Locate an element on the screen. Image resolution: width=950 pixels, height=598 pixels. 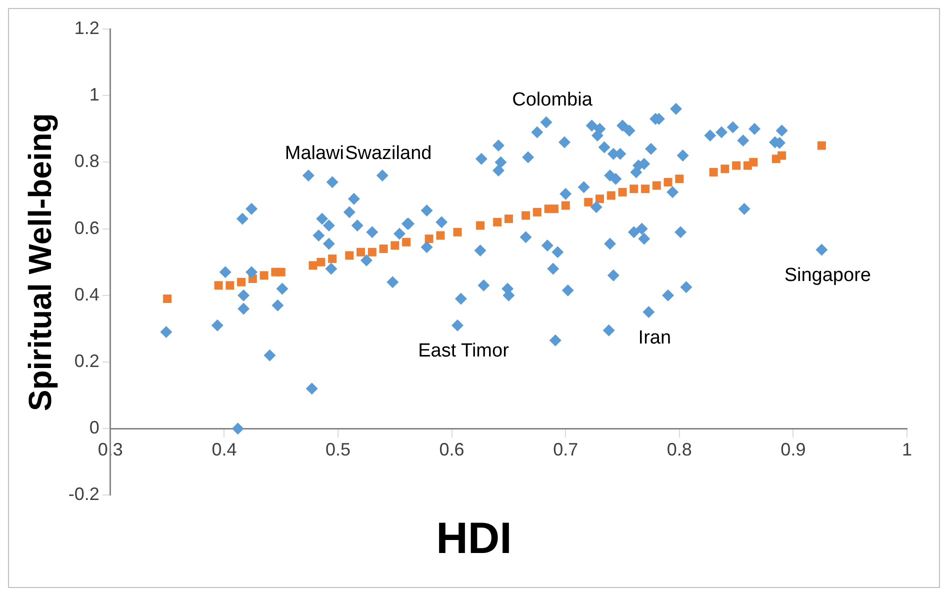
y-tick-label: 1.2 is located at coordinates (87, 28).